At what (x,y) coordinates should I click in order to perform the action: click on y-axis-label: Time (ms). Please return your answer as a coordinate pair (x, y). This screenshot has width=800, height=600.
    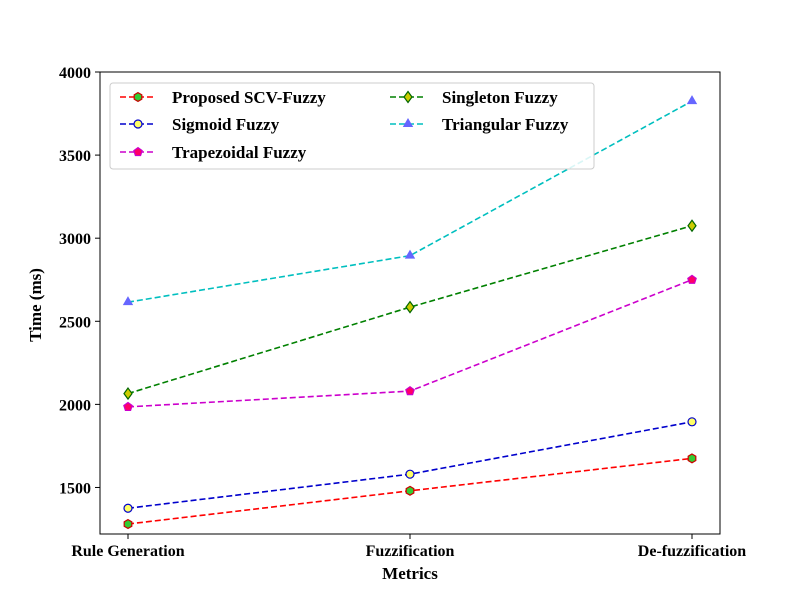
    Looking at the image, I should click on (35, 305).